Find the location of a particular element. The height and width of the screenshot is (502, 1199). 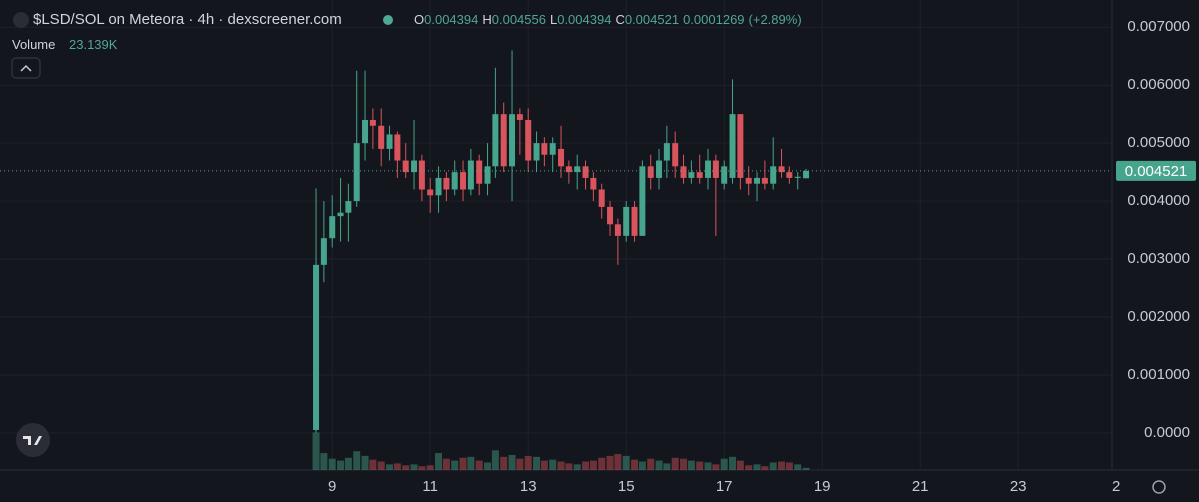

settings-icon is located at coordinates (1159, 487).